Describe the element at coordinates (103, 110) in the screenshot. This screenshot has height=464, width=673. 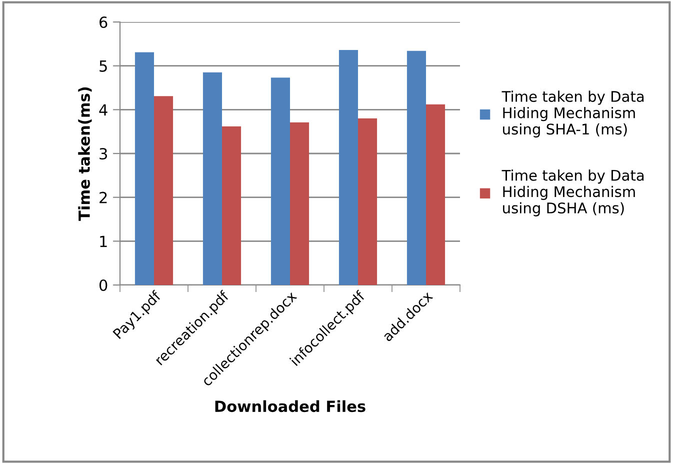
I see `y-tick-label: 4` at that location.